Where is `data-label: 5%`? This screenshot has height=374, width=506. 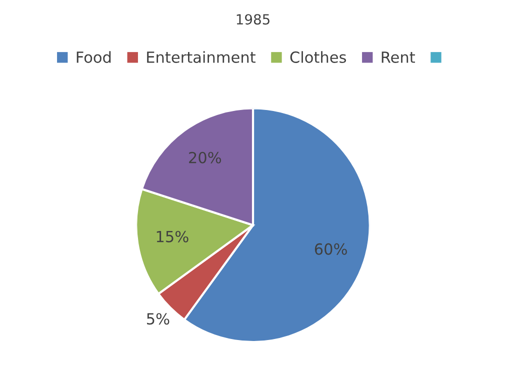
data-label: 5% is located at coordinates (158, 319).